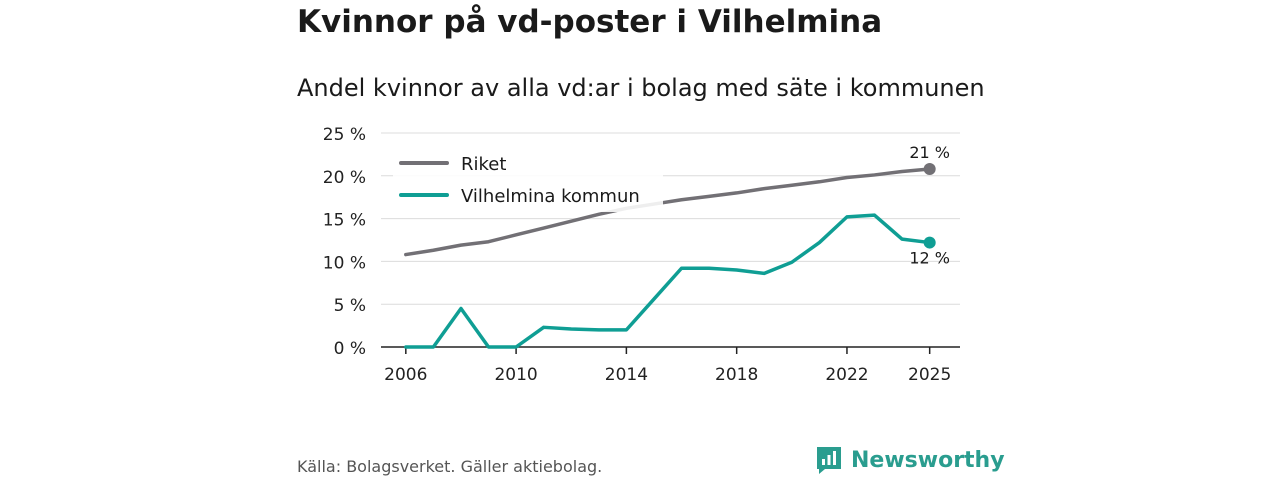  I want to click on legend-label-riket: Riket, so click(483, 164).